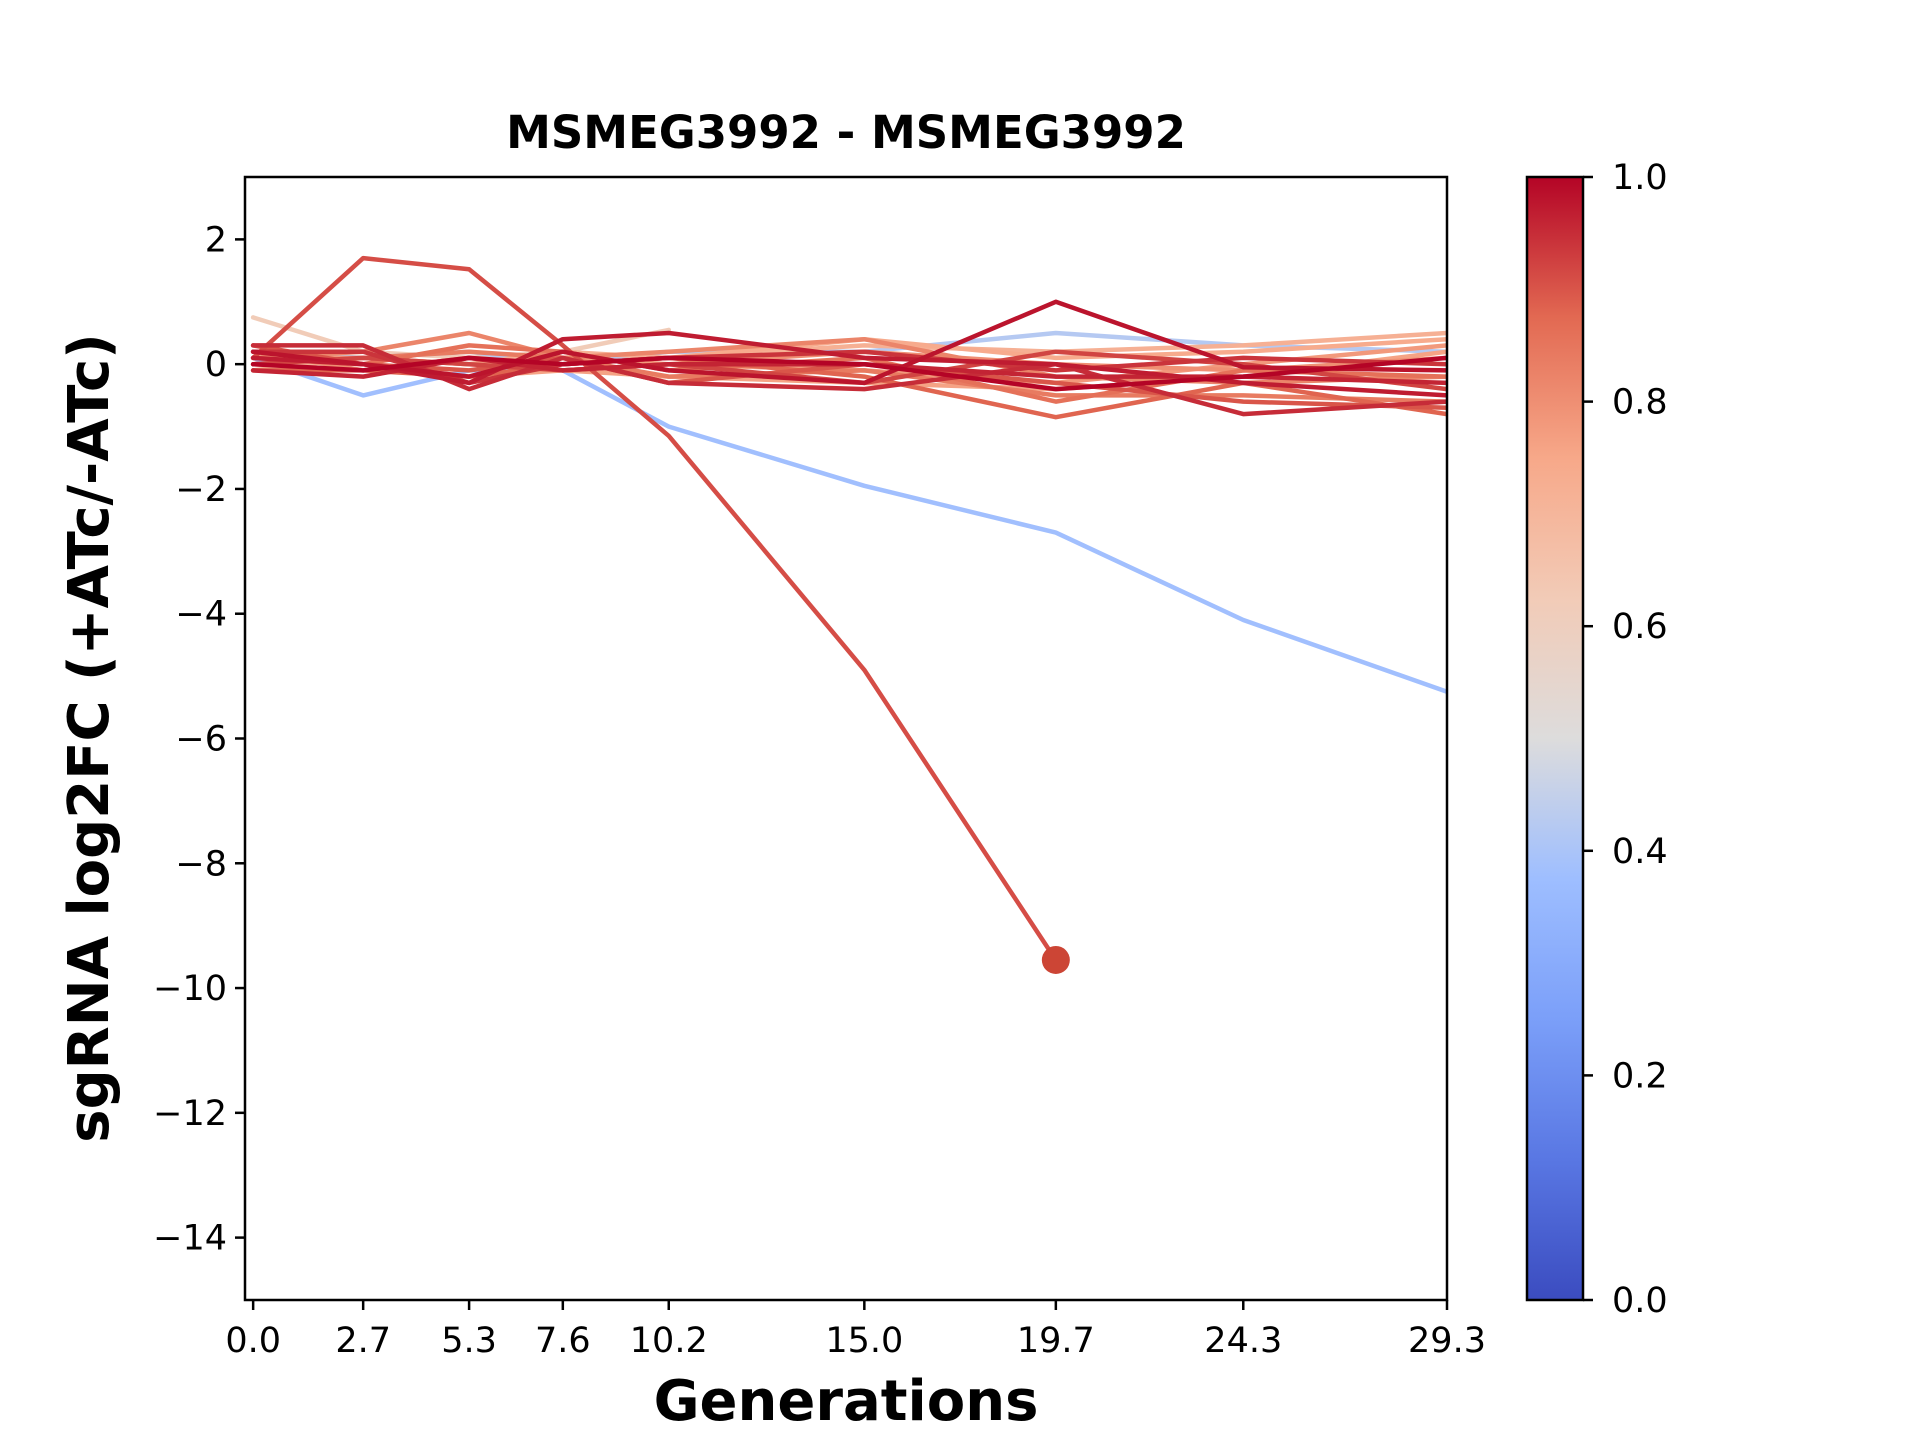 The height and width of the screenshot is (1440, 1920). Describe the element at coordinates (89, 738) in the screenshot. I see `y-axis-label: sgRNA log2FC (+ATc/-ATc)` at that location.